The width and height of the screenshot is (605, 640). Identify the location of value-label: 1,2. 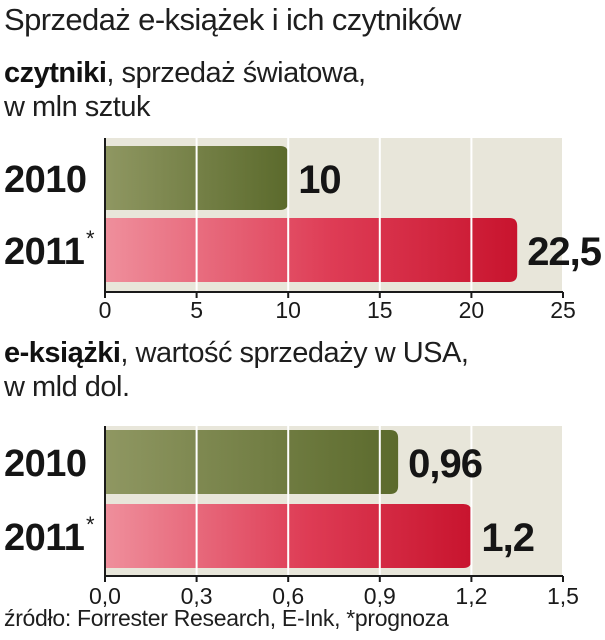
(507, 538).